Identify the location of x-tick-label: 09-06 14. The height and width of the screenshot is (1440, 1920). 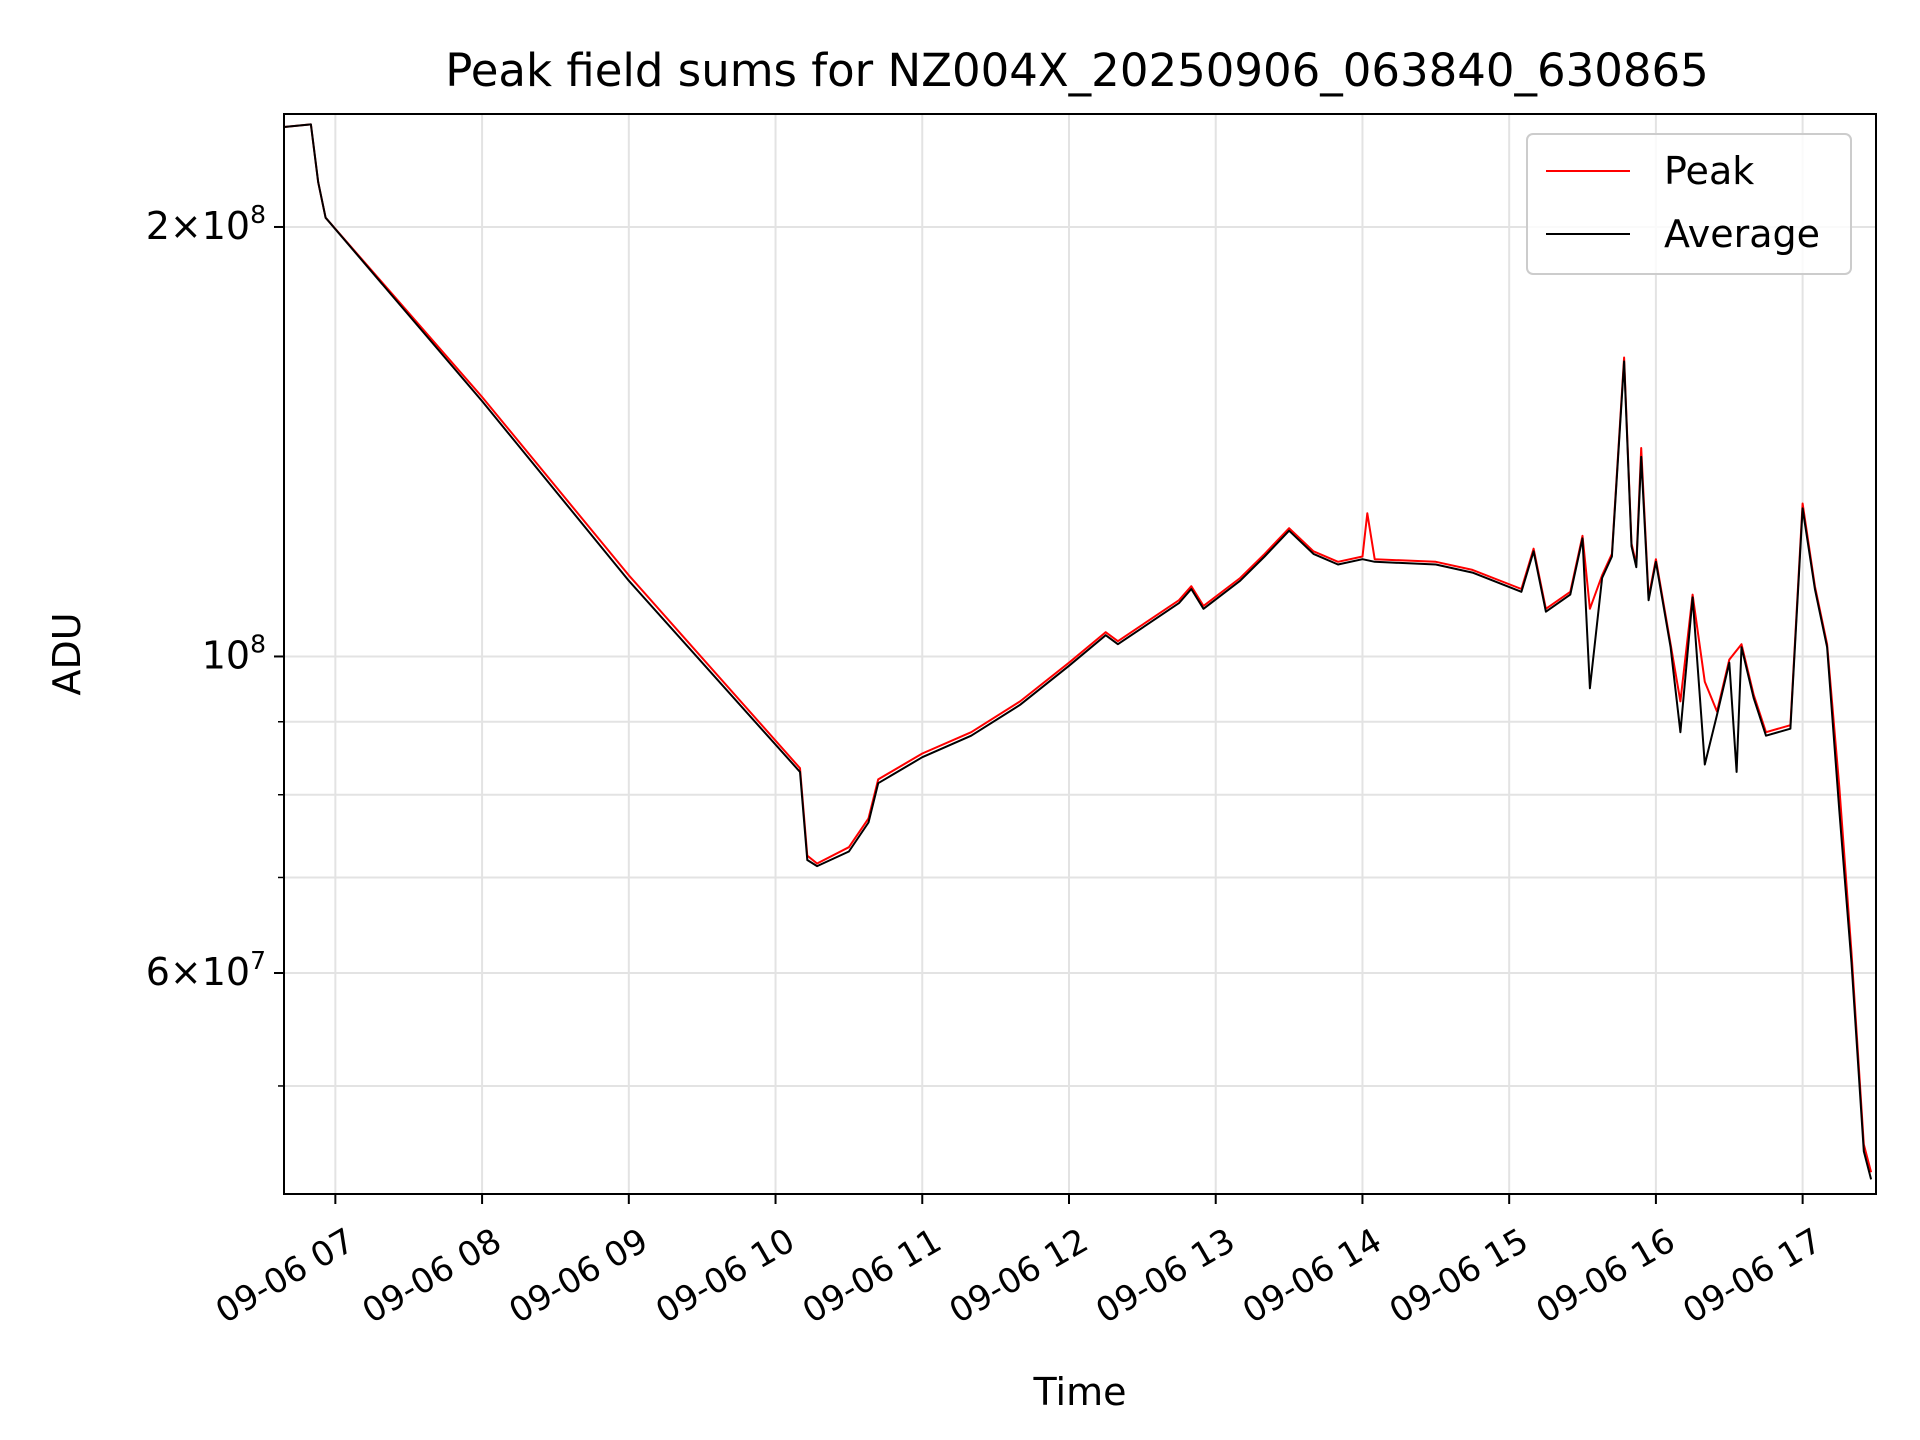
(1312, 1276).